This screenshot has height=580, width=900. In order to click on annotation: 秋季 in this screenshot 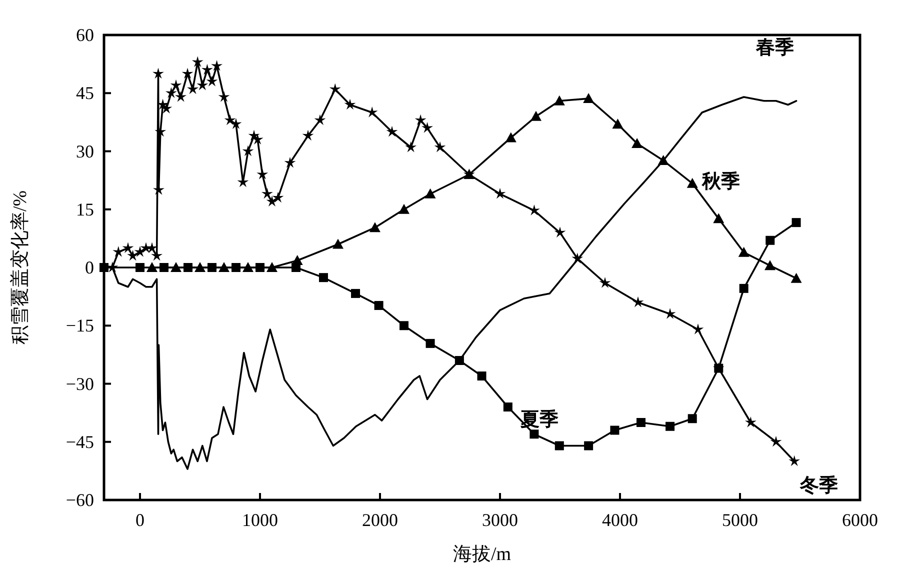, I will do `click(720, 181)`.